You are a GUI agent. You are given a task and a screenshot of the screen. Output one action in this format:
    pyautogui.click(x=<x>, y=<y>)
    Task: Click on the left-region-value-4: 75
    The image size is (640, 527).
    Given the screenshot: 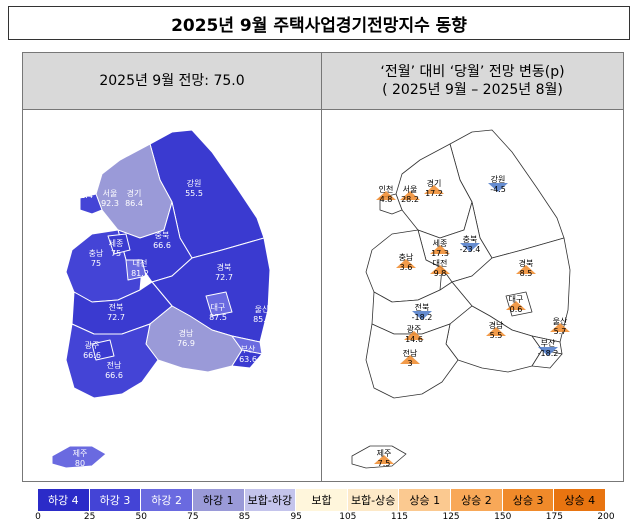 What is the action you would take?
    pyautogui.click(x=116, y=253)
    